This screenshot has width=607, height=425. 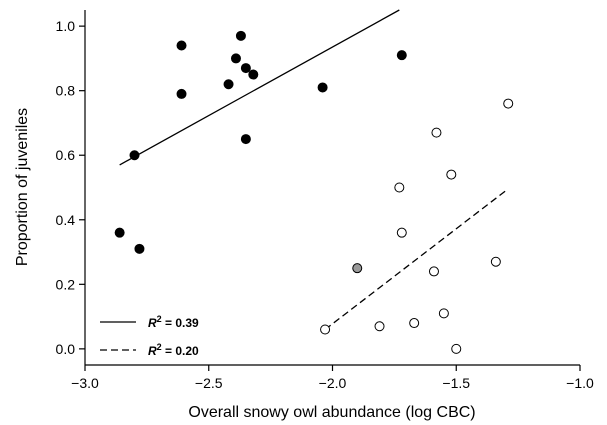 I want to click on legend-solid-r: R, so click(x=152, y=323).